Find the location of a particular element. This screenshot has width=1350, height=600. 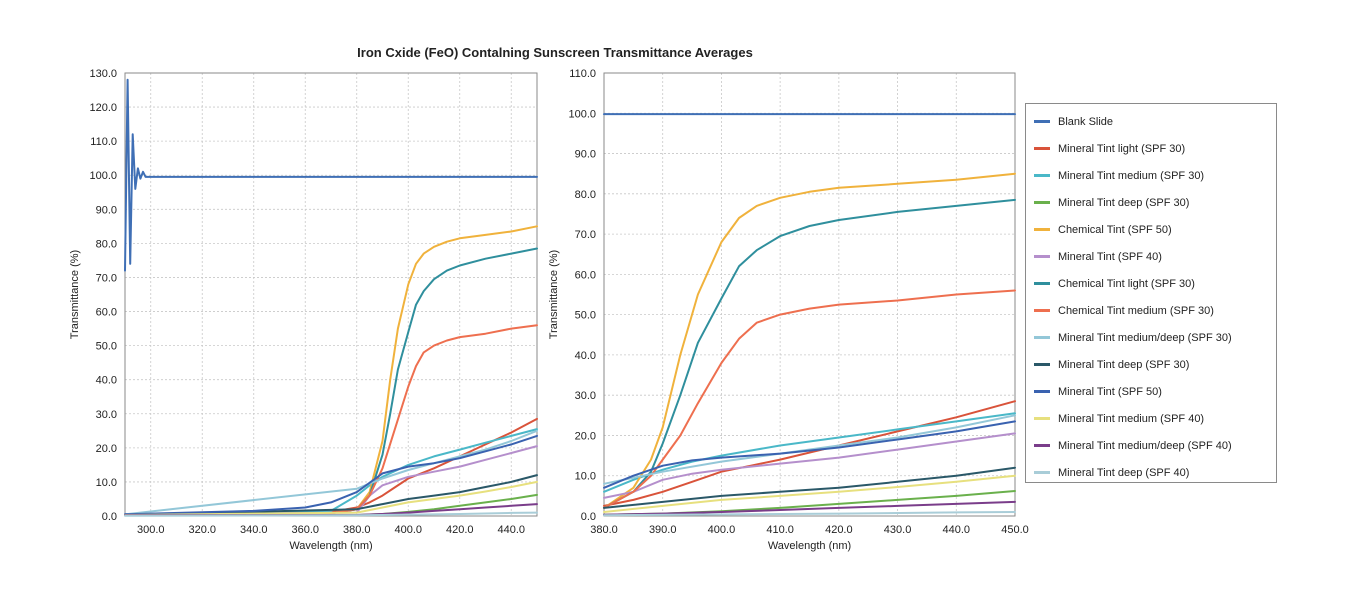

right-x-tick-label: 390.0 is located at coordinates (663, 530).